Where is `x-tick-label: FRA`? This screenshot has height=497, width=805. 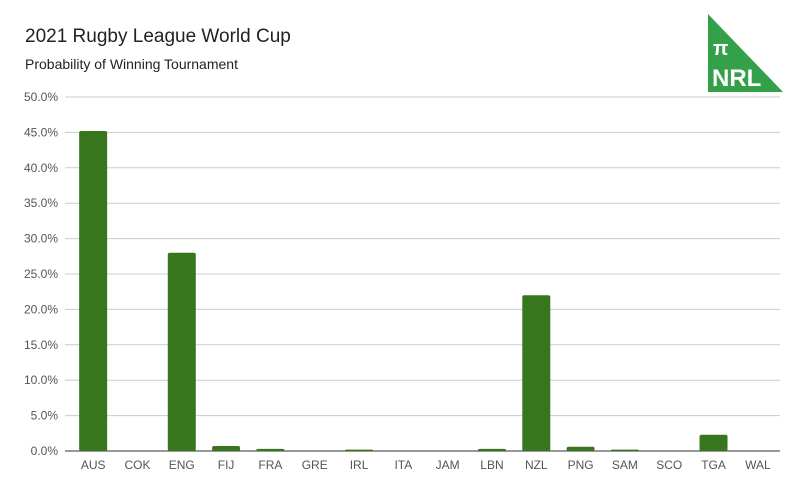
x-tick-label: FRA is located at coordinates (270, 465).